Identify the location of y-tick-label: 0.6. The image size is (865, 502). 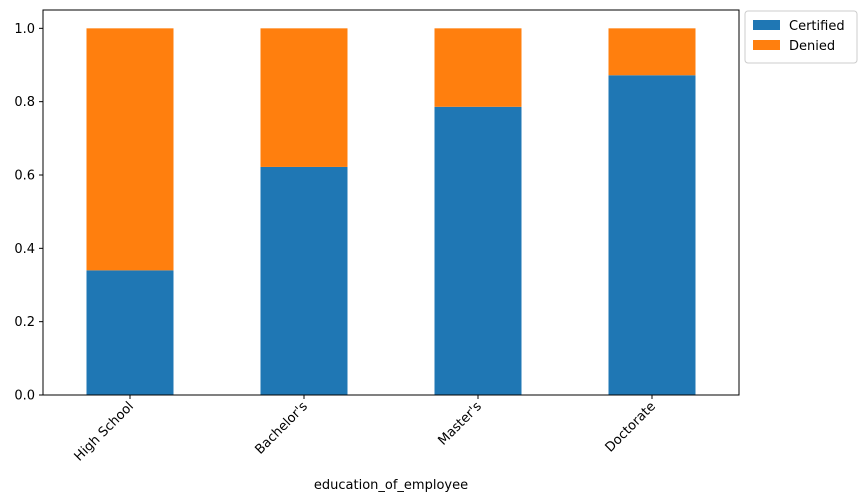
(24, 176).